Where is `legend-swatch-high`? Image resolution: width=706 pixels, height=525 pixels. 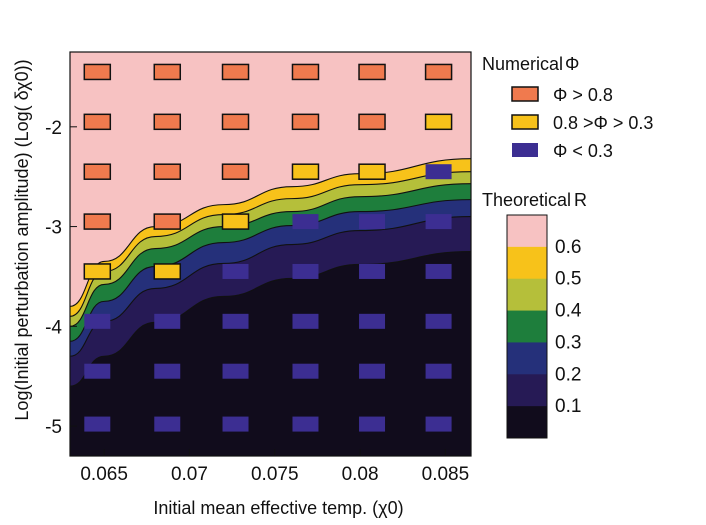 legend-swatch-high is located at coordinates (525, 94).